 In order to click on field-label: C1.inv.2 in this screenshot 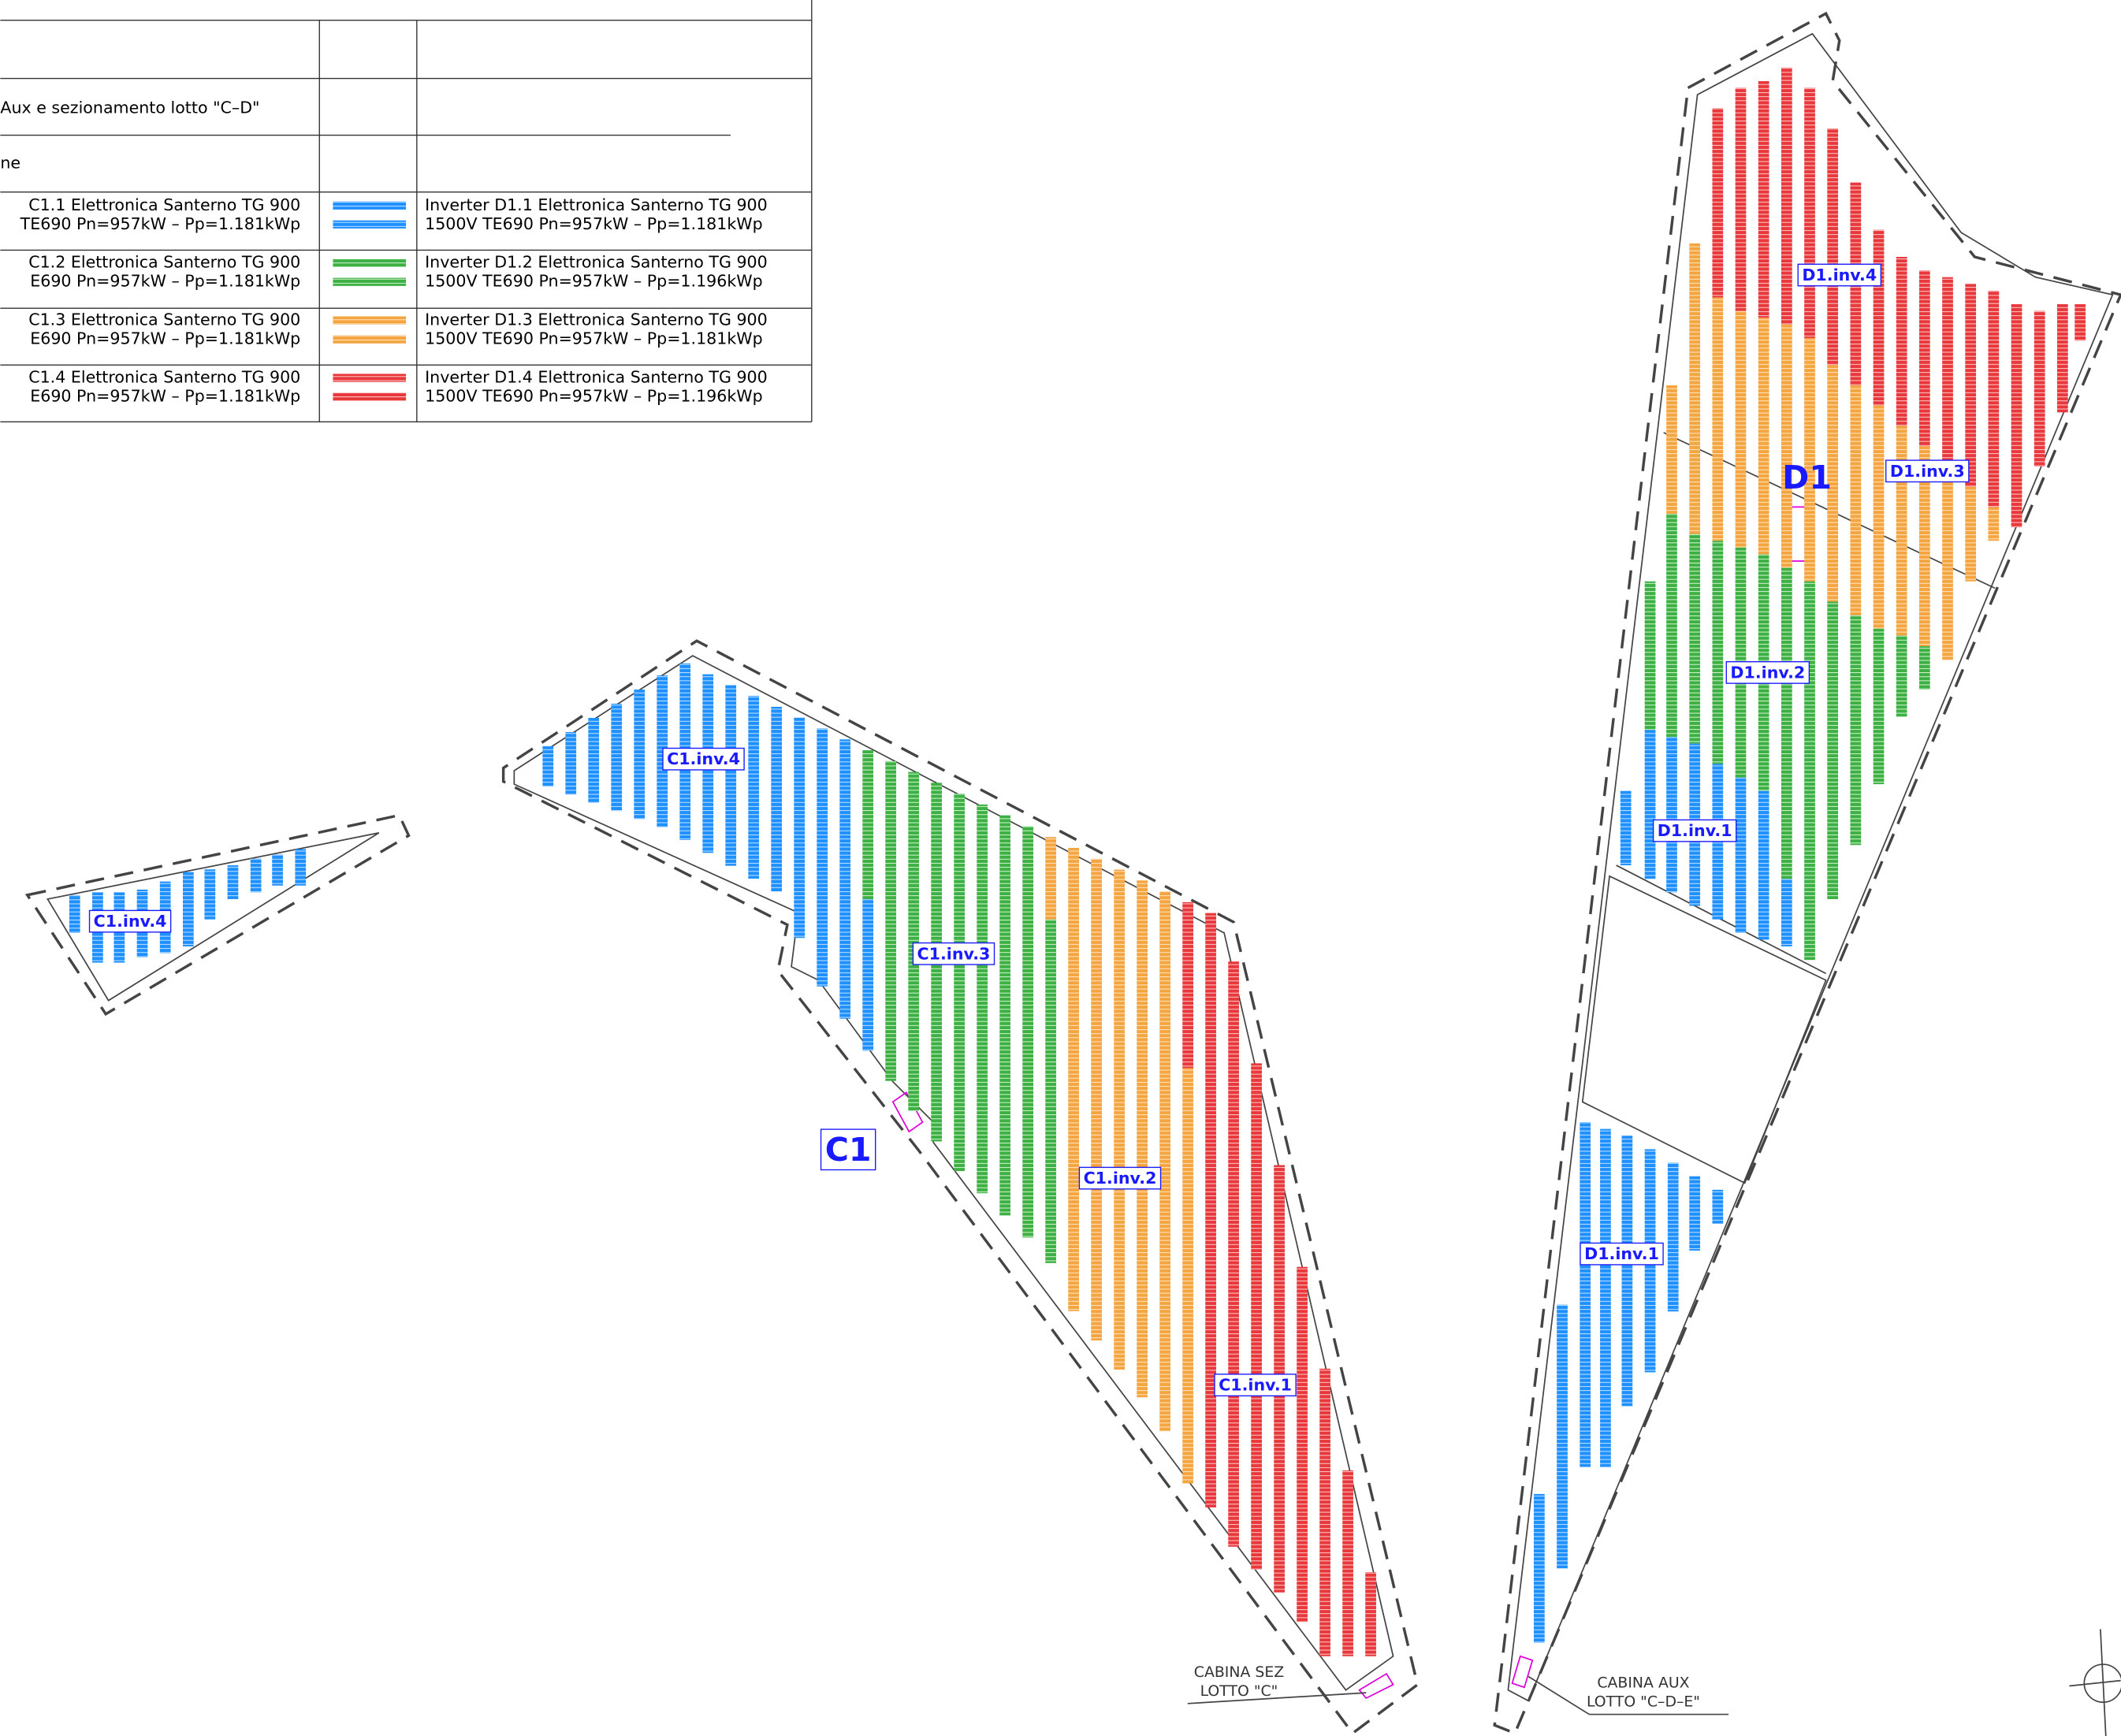, I will do `click(1120, 1178)`.